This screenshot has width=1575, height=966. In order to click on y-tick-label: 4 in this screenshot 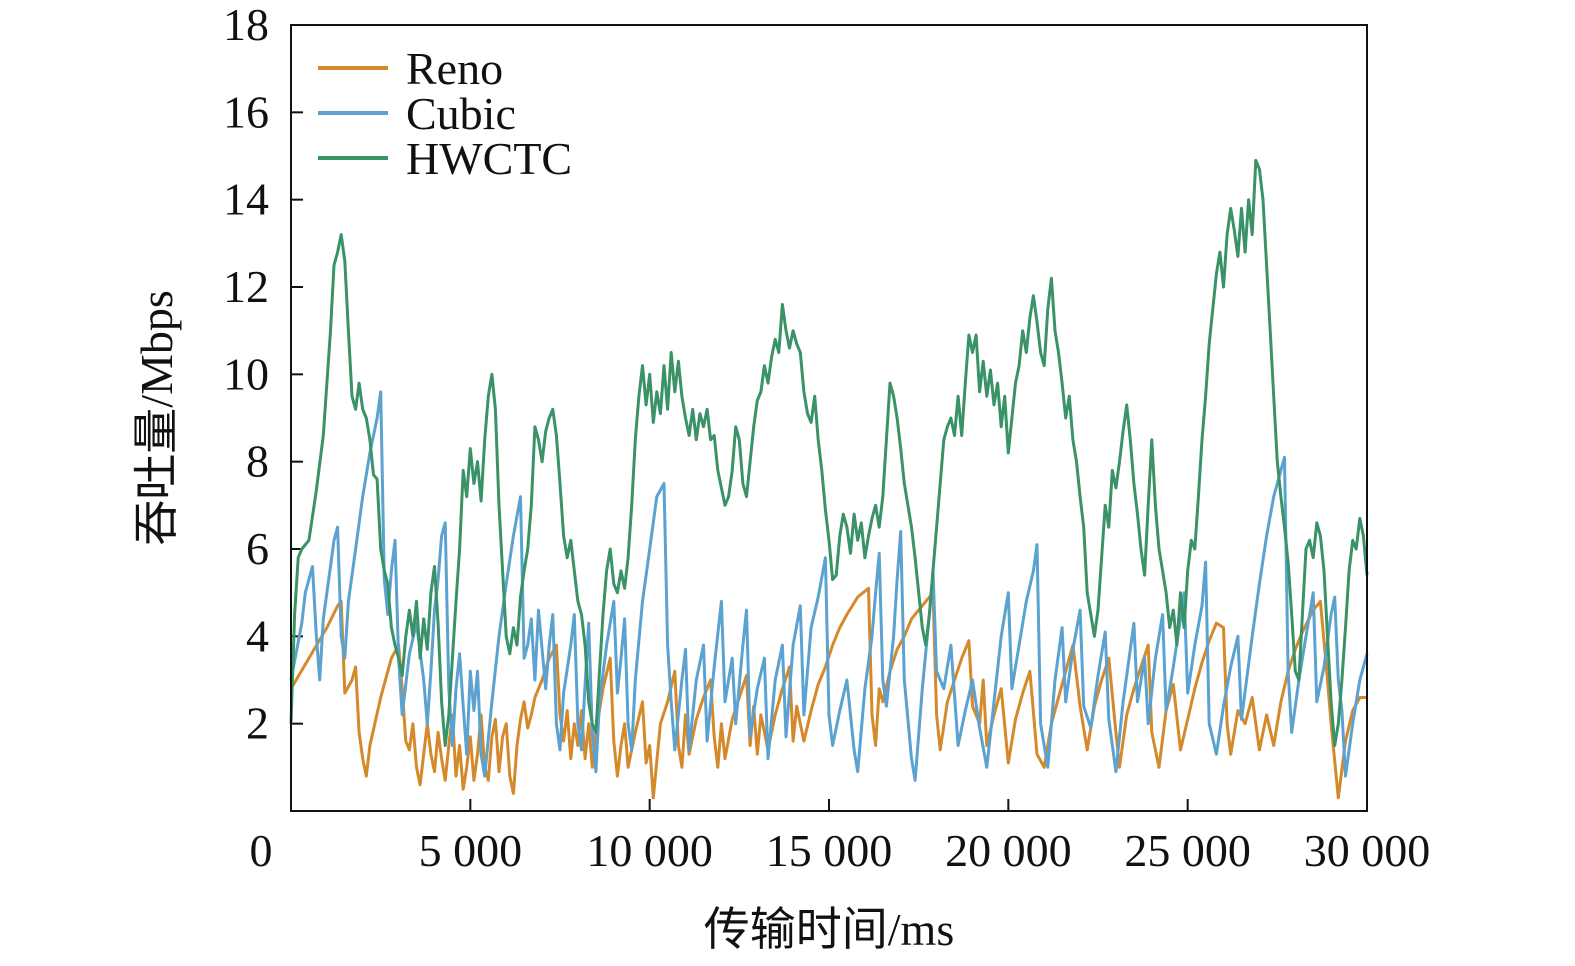, I will do `click(257, 635)`.